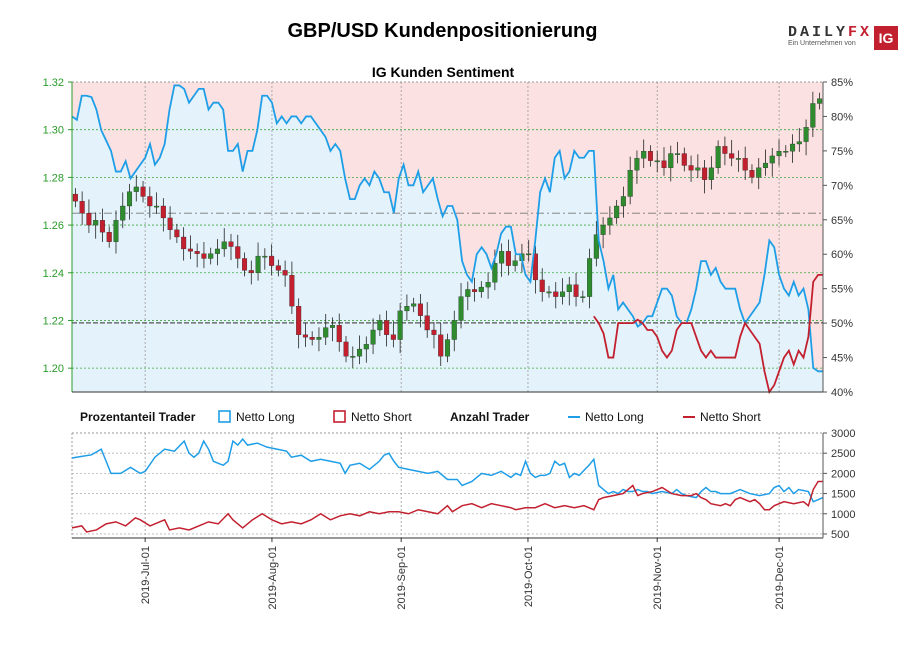 This screenshot has width=900, height=650. What do you see at coordinates (843, 434) in the screenshot?
I see `count-tick-label: 3000` at bounding box center [843, 434].